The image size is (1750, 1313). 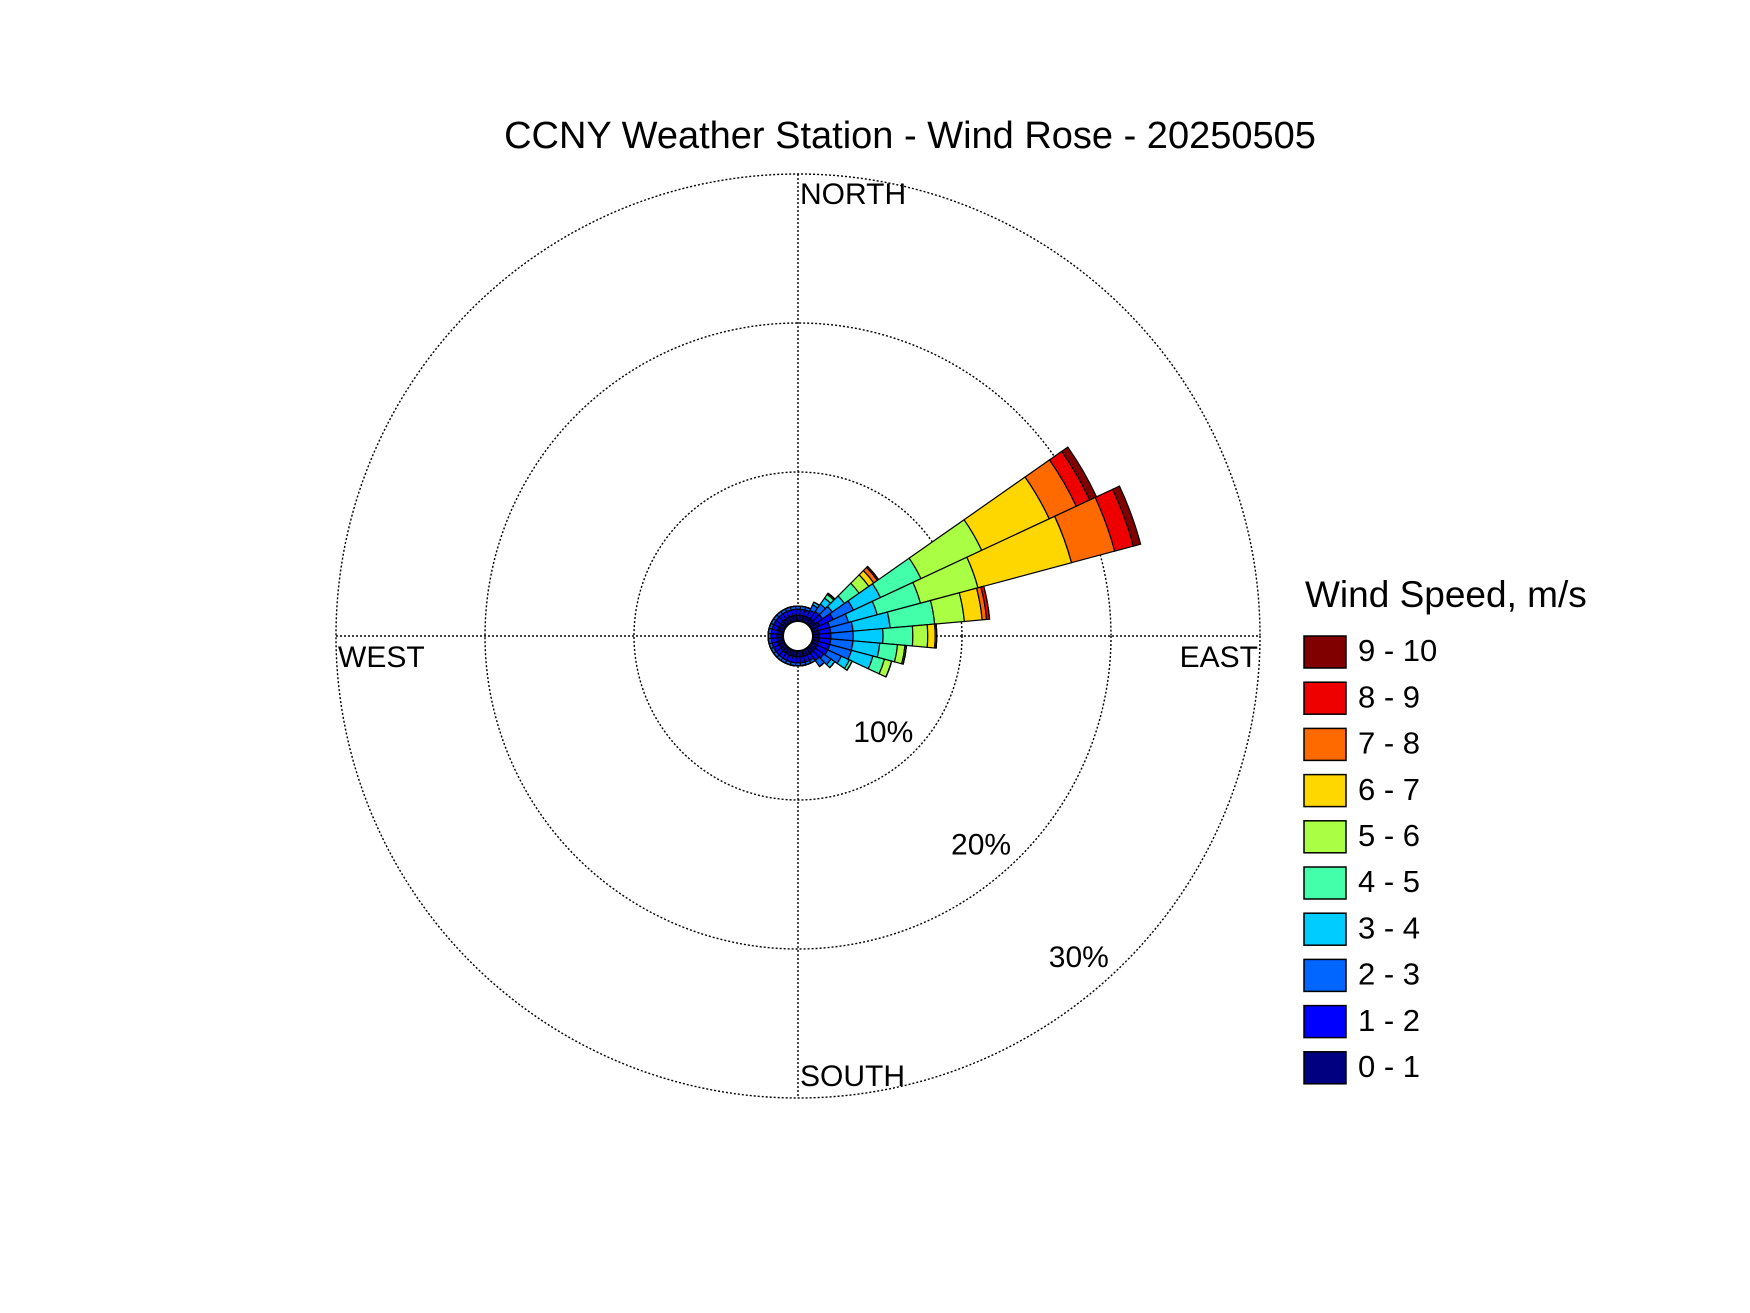 I want to click on legend-label: 6 - 7, so click(x=1389, y=789).